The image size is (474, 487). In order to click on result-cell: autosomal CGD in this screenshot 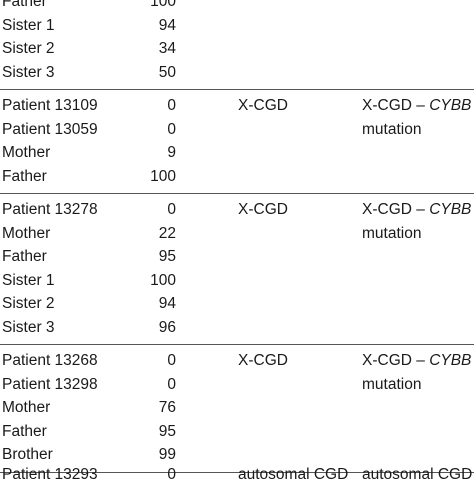, I will do `click(417, 474)`.